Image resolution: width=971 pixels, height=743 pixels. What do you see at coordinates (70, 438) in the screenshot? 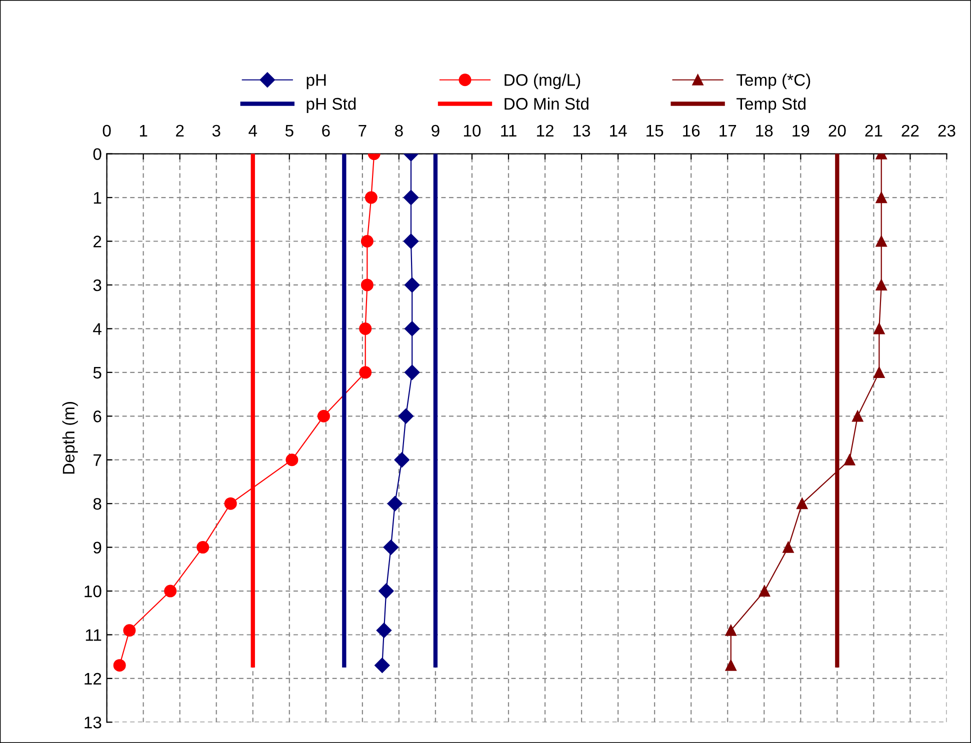
I see `y-axis-title: Depth (m)` at bounding box center [70, 438].